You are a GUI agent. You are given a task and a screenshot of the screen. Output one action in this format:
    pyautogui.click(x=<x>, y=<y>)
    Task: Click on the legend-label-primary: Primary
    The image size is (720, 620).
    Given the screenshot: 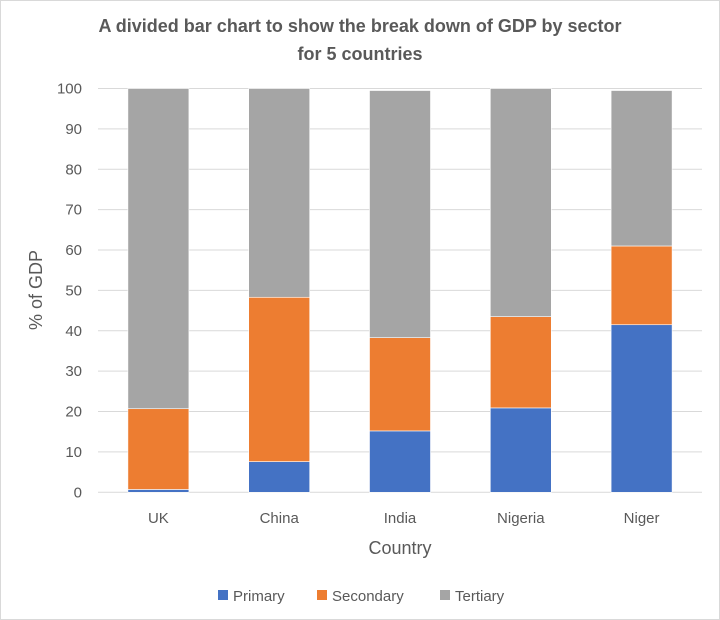 What is the action you would take?
    pyautogui.click(x=259, y=596)
    